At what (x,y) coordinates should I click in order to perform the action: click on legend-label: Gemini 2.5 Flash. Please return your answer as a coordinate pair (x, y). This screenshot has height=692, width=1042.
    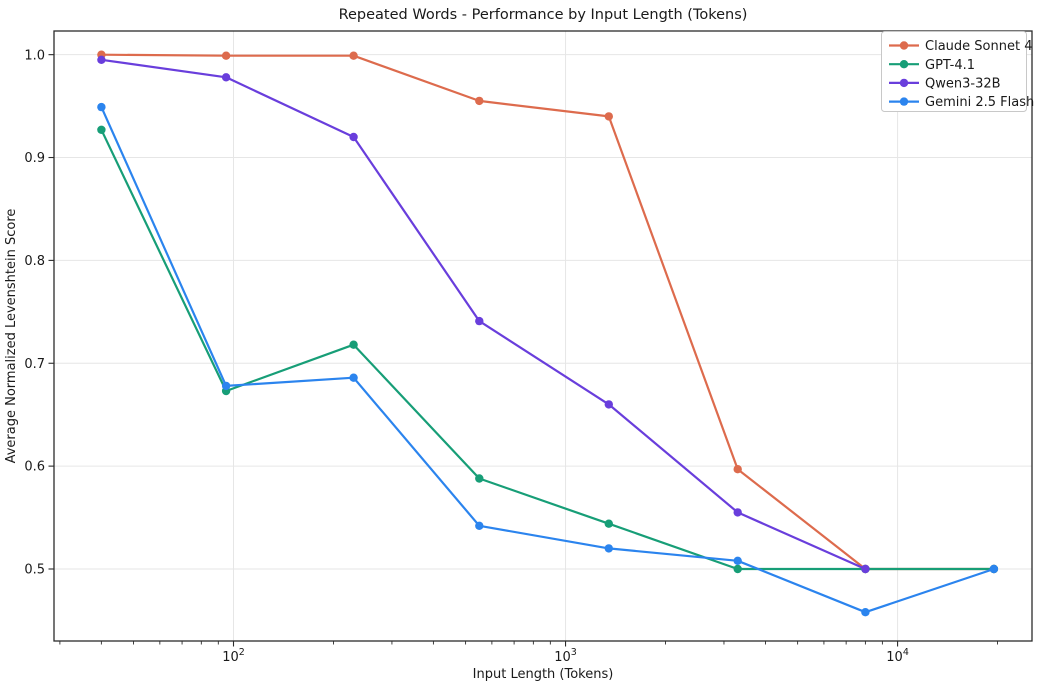
    Looking at the image, I should click on (979, 102).